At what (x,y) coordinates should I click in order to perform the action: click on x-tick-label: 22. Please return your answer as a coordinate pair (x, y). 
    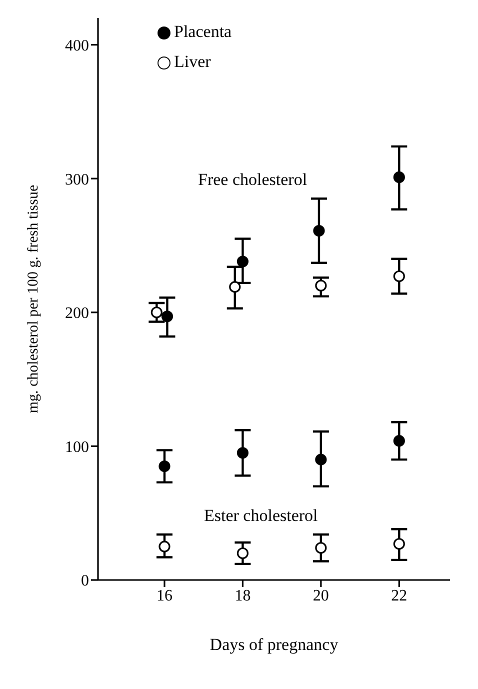
    Looking at the image, I should click on (399, 595).